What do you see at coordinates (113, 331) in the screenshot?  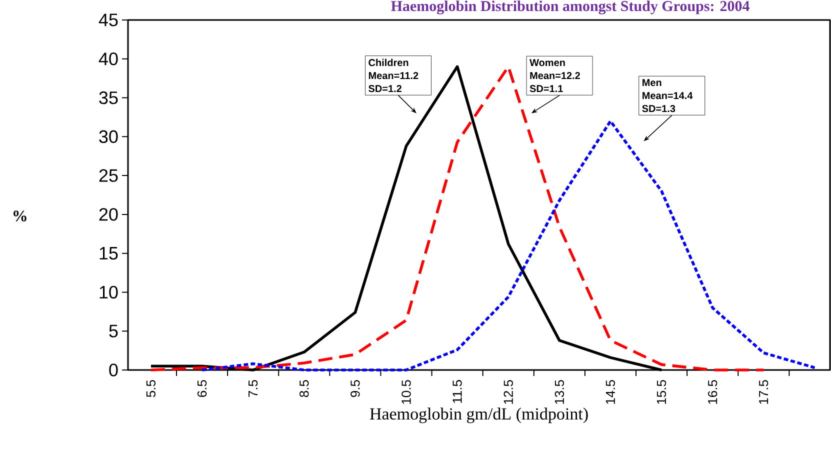 I see `y-tick-label: 5` at bounding box center [113, 331].